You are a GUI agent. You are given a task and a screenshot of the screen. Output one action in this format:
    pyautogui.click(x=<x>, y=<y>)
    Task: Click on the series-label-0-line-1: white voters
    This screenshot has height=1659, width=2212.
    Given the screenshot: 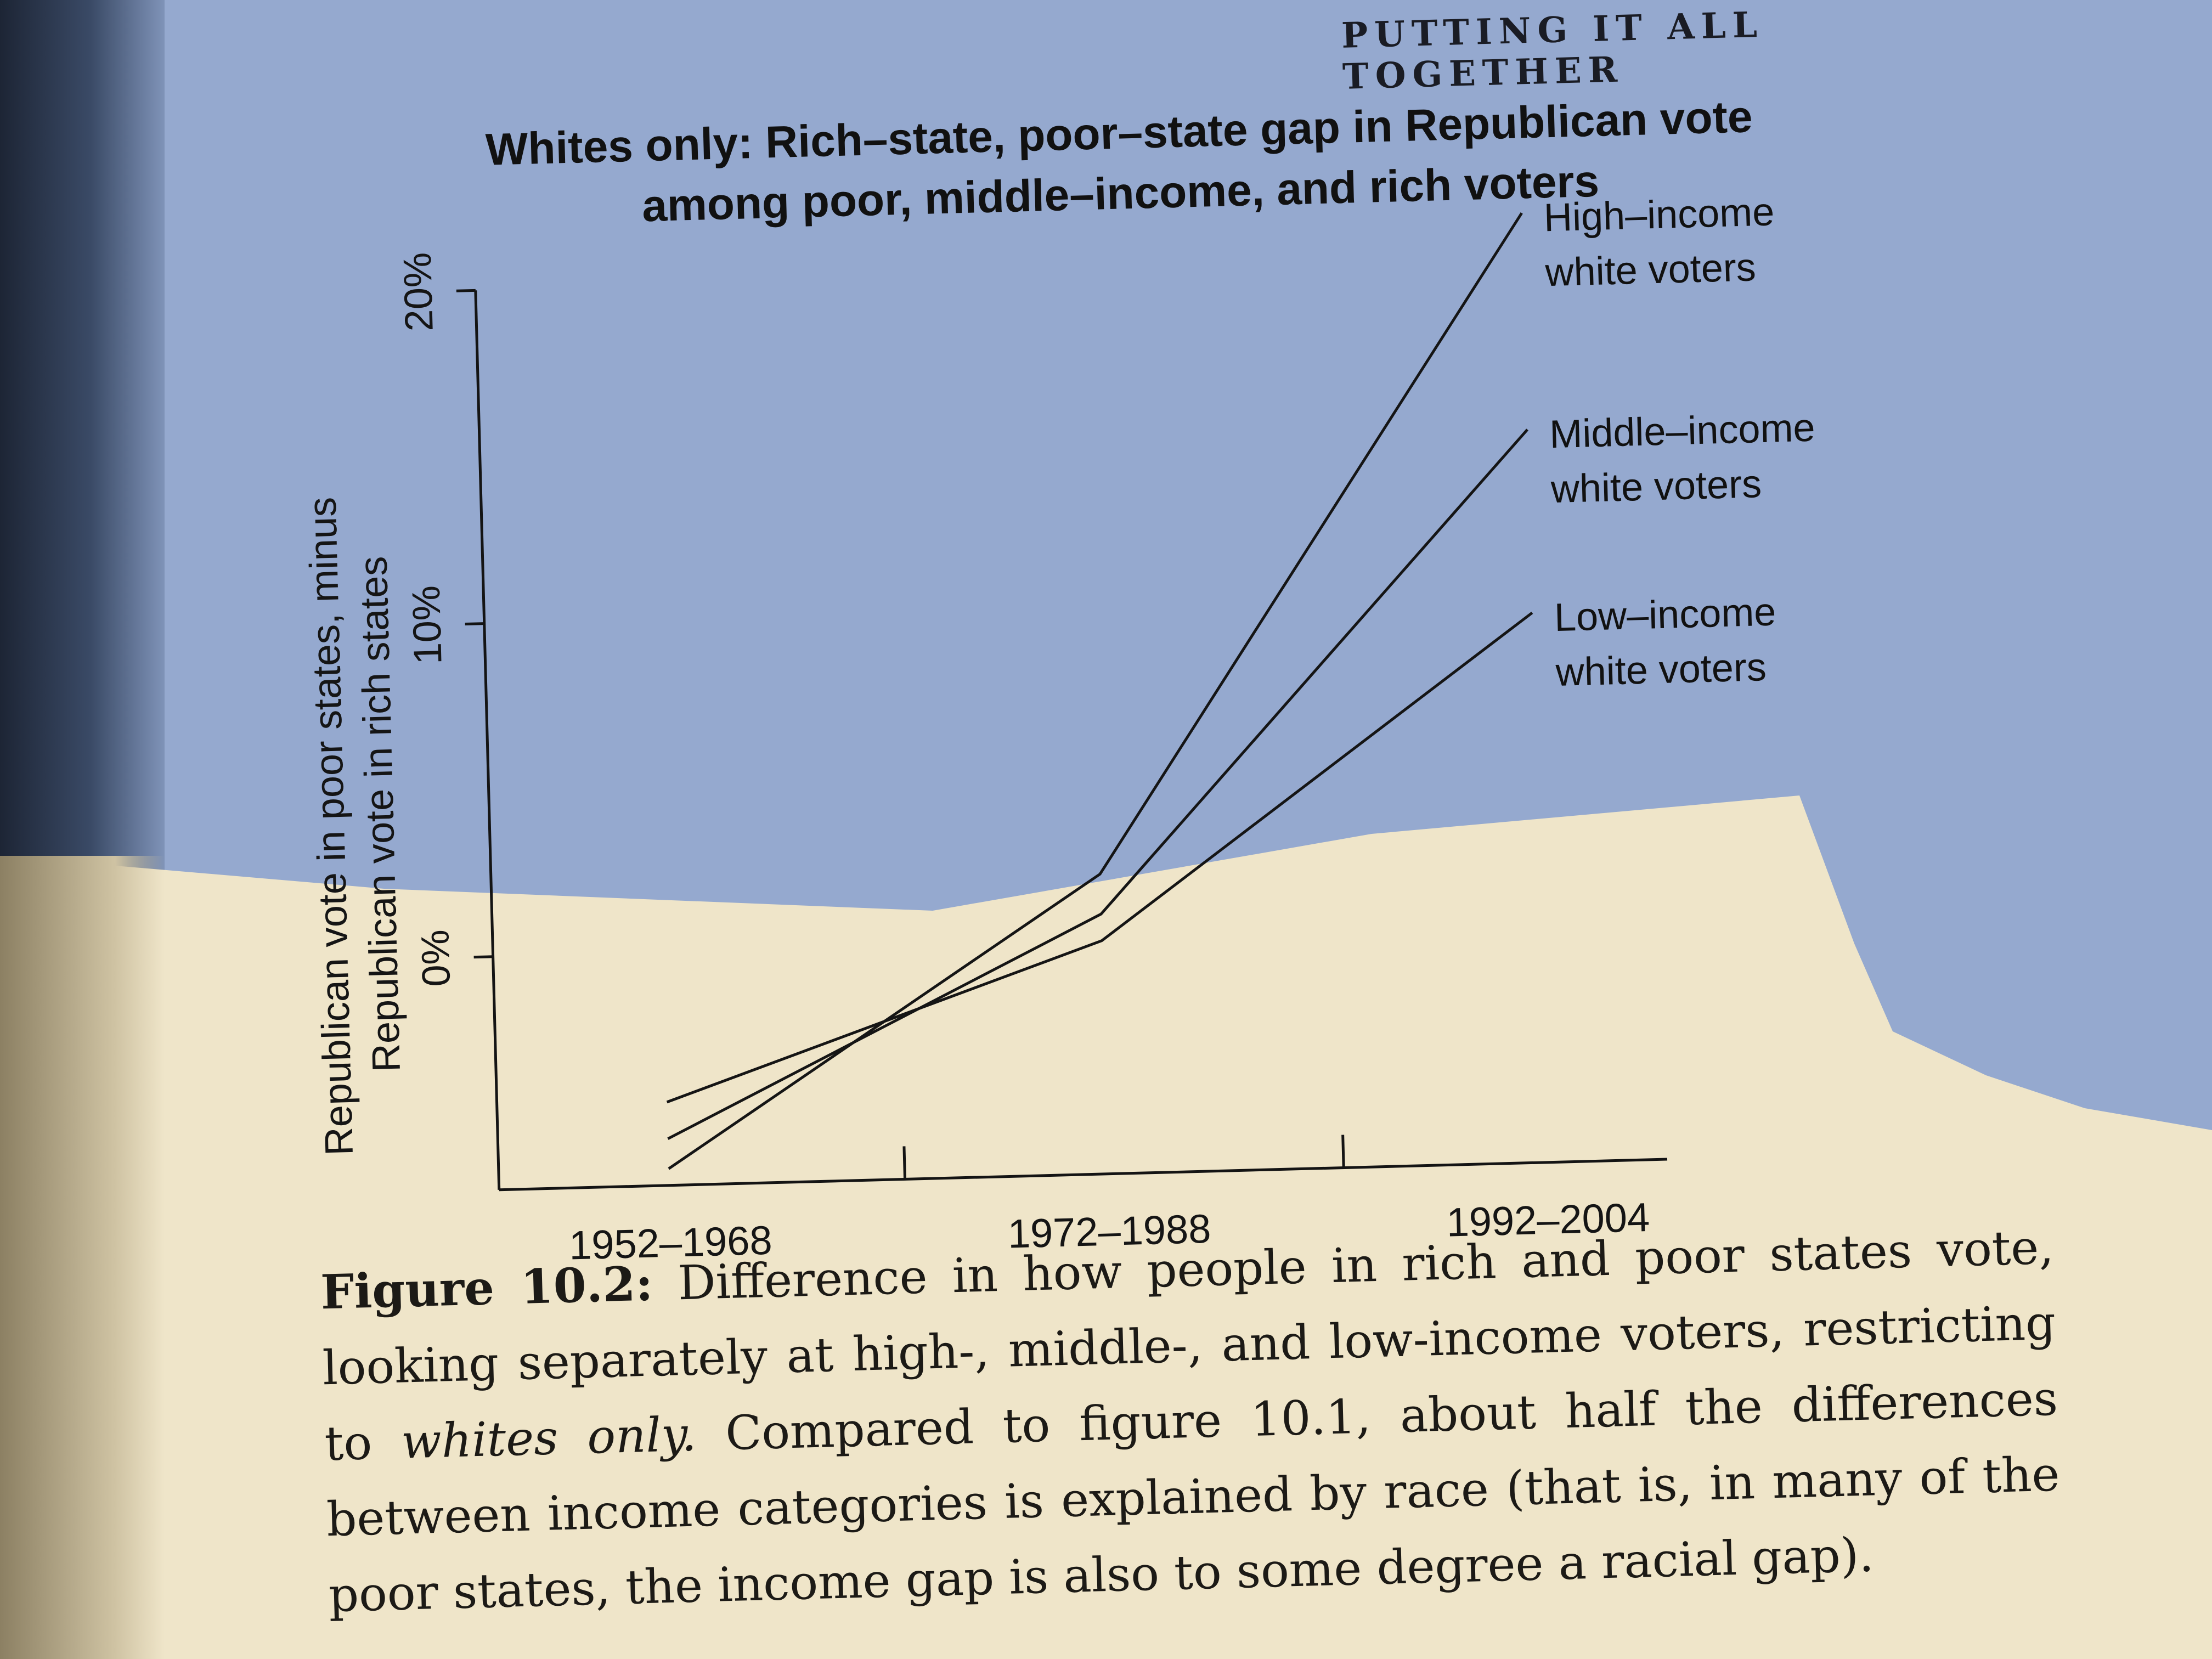 What is the action you would take?
    pyautogui.click(x=1651, y=270)
    